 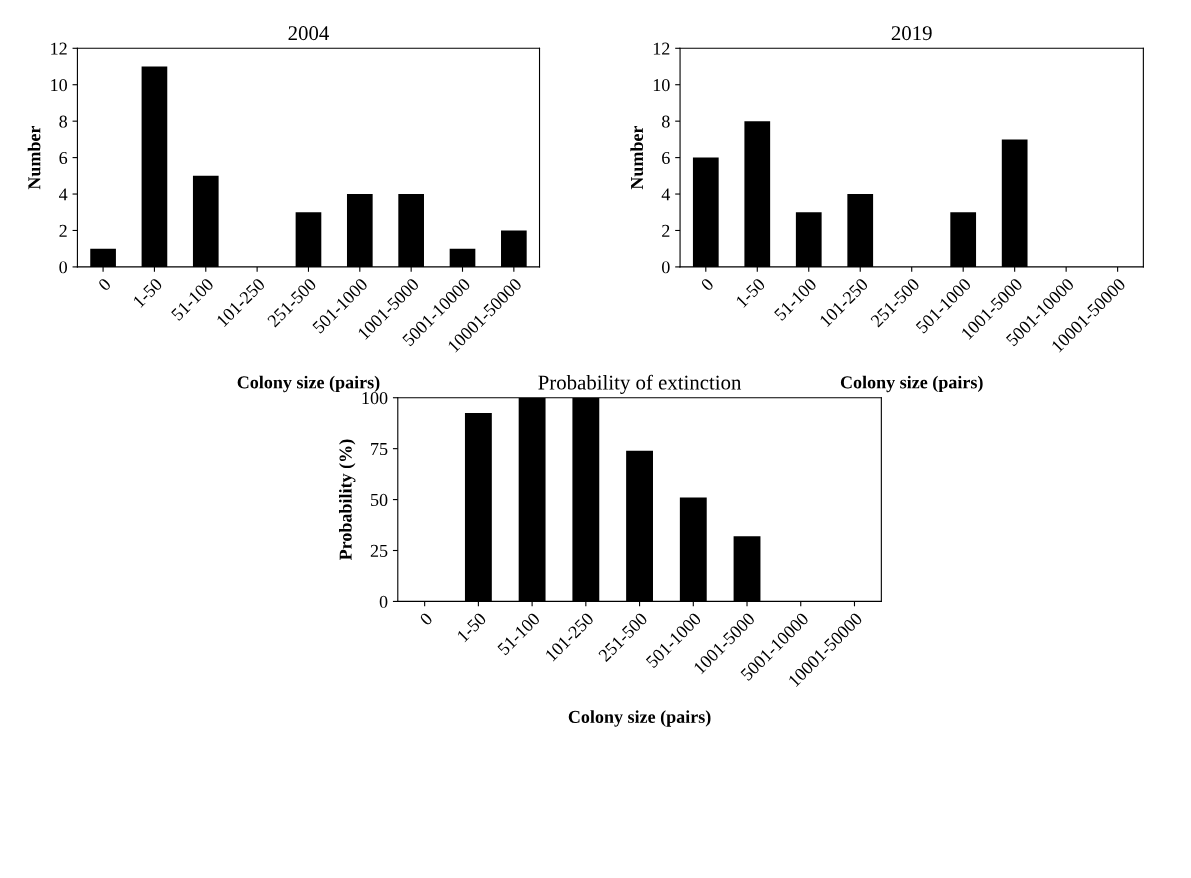 What do you see at coordinates (347, 500) in the screenshot?
I see `y-axis-title: Probability (%)` at bounding box center [347, 500].